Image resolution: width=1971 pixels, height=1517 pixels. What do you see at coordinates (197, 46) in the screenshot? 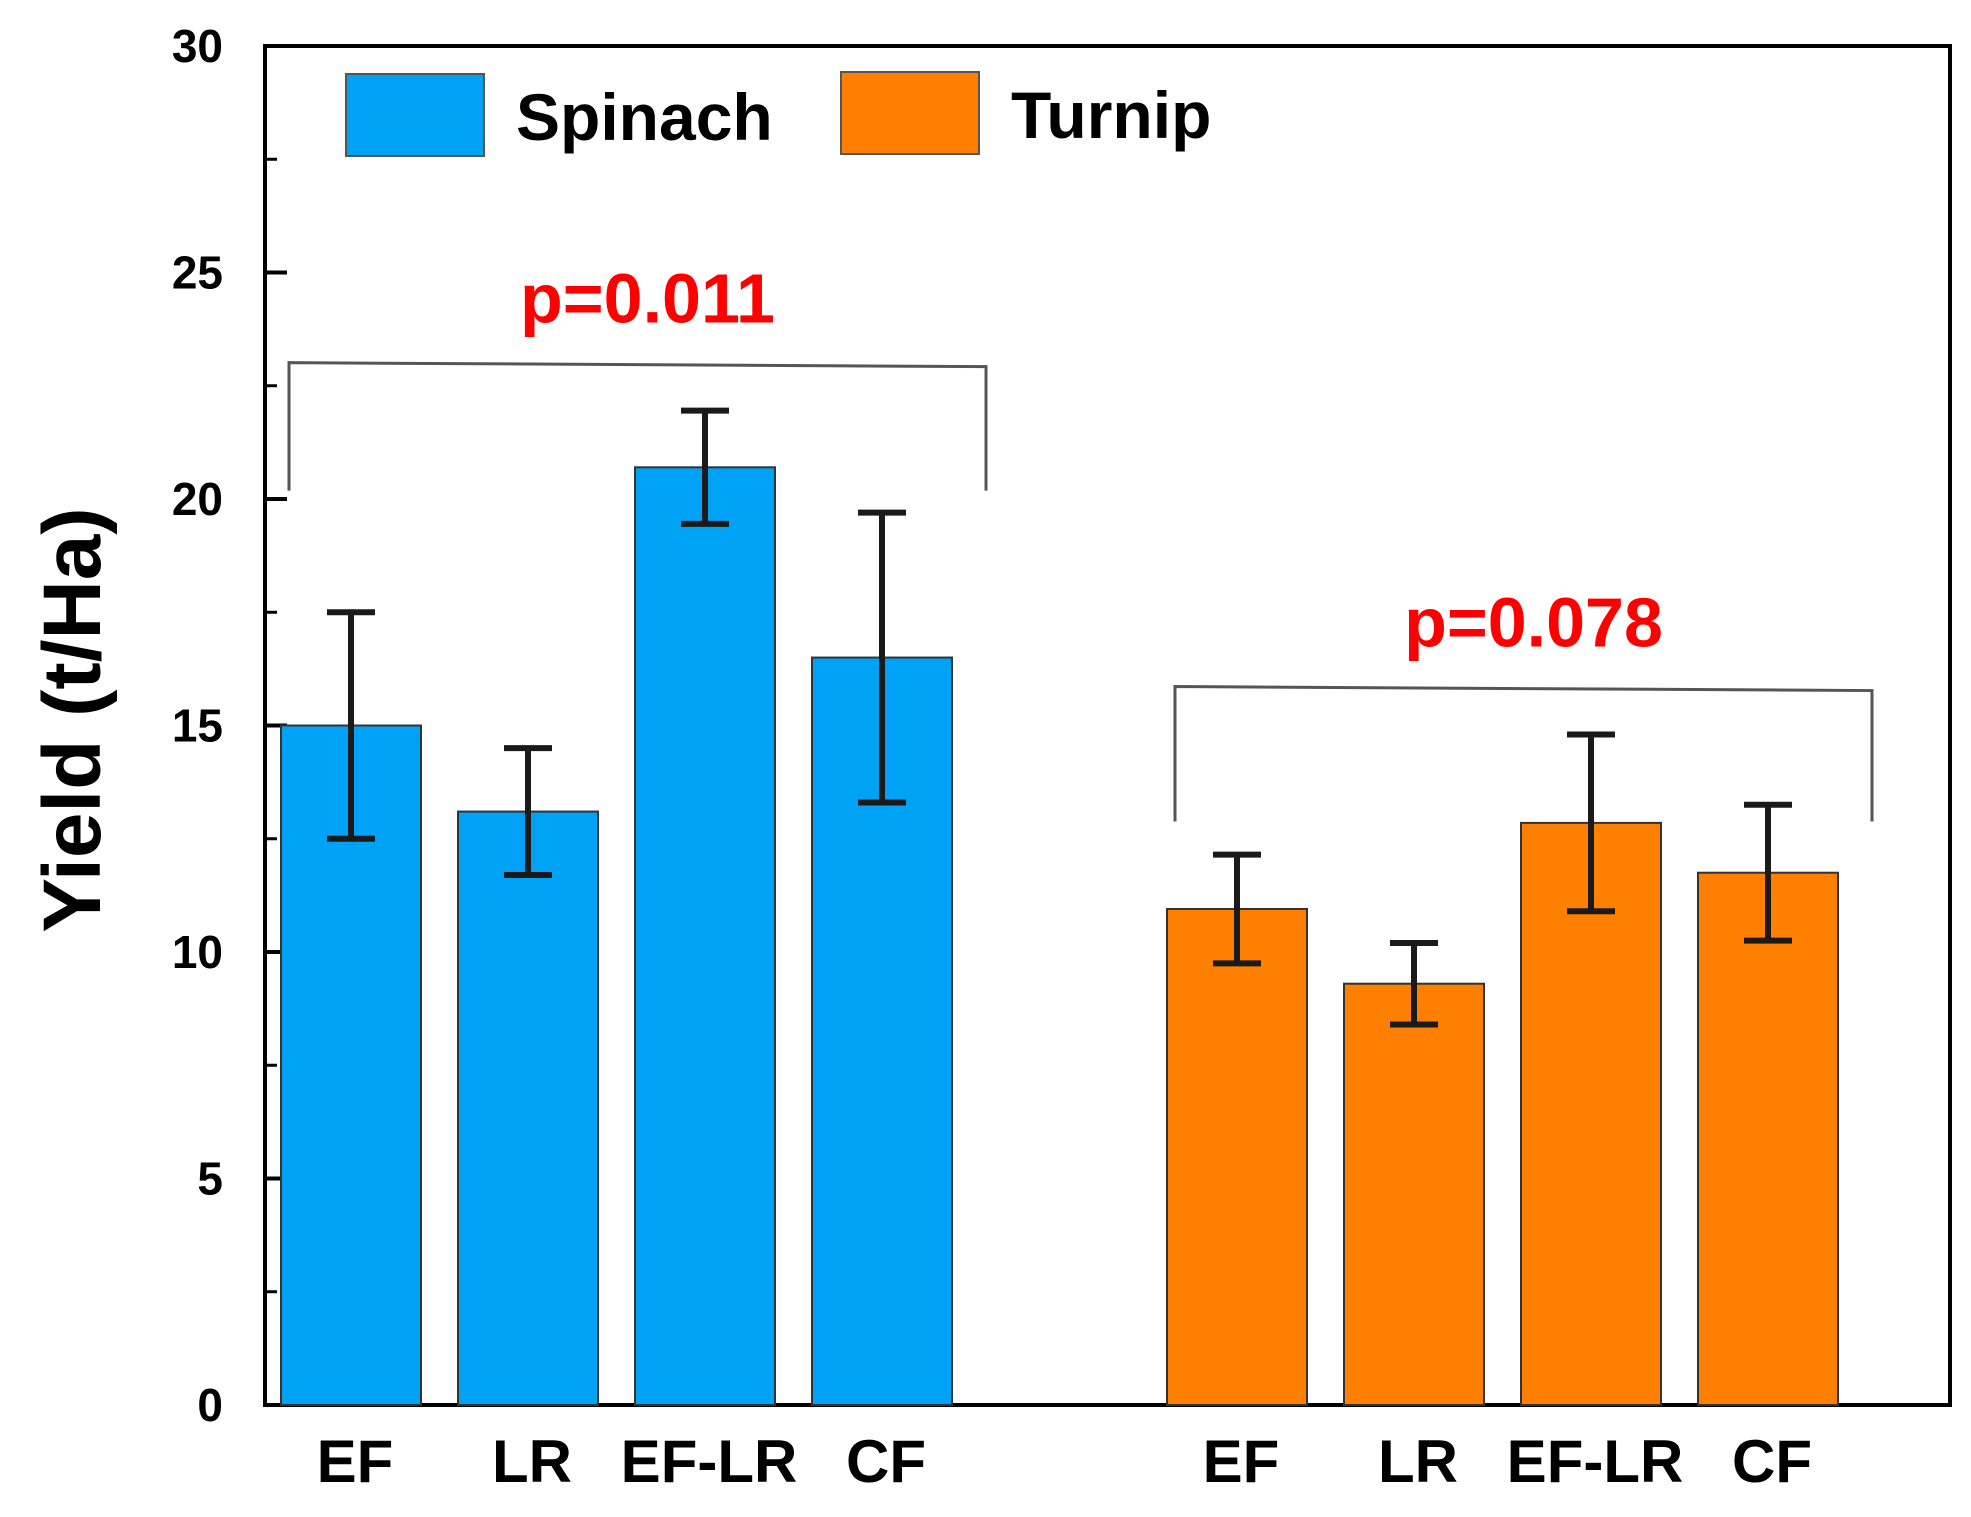
I see `y-tick-label: 30` at bounding box center [197, 46].